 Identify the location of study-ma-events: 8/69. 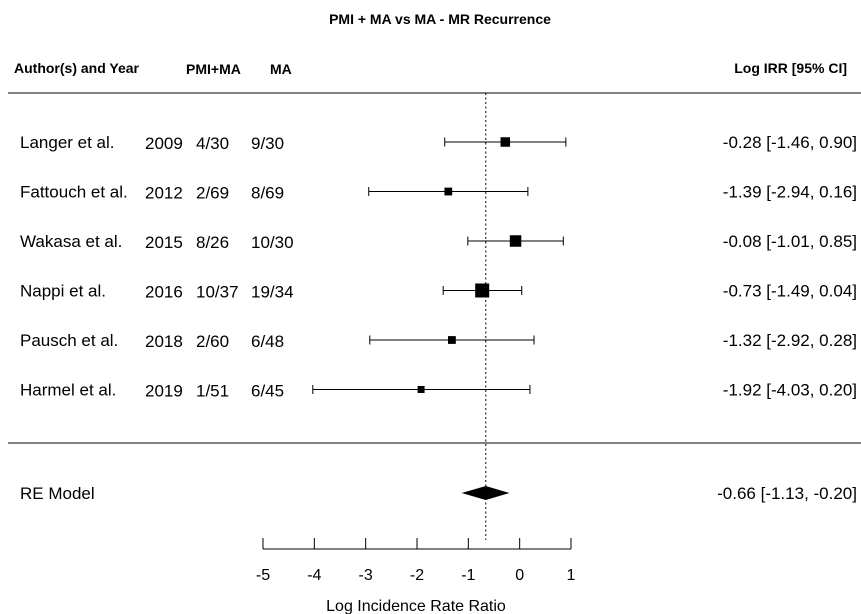
(267, 193).